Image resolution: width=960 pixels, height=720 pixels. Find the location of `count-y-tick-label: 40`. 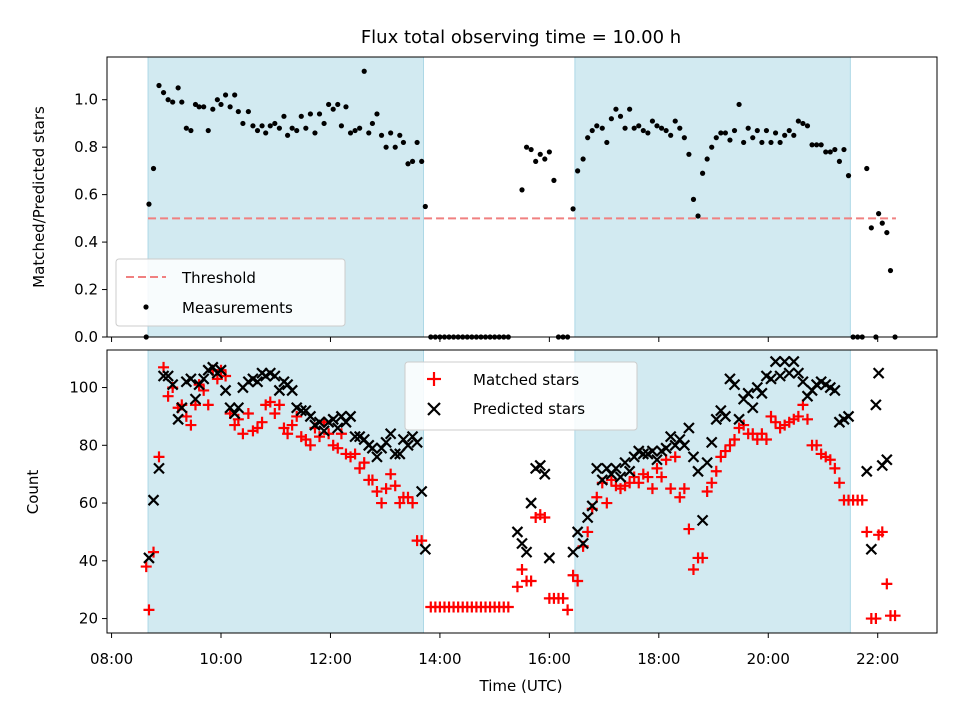

count-y-tick-label: 40 is located at coordinates (88, 561).